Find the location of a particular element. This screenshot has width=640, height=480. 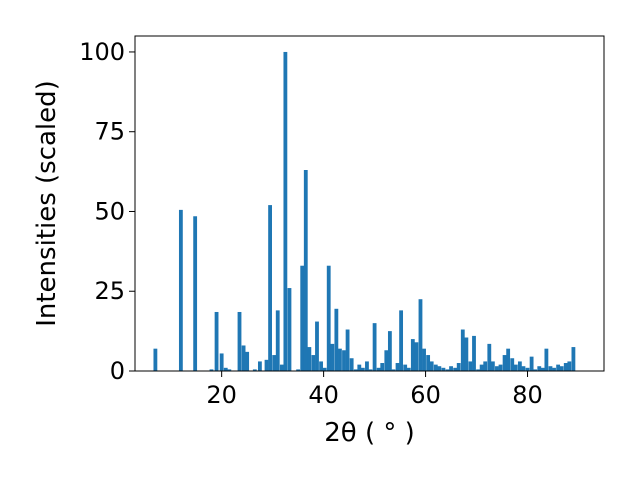

x-tick-label: 60 is located at coordinates (425, 395).